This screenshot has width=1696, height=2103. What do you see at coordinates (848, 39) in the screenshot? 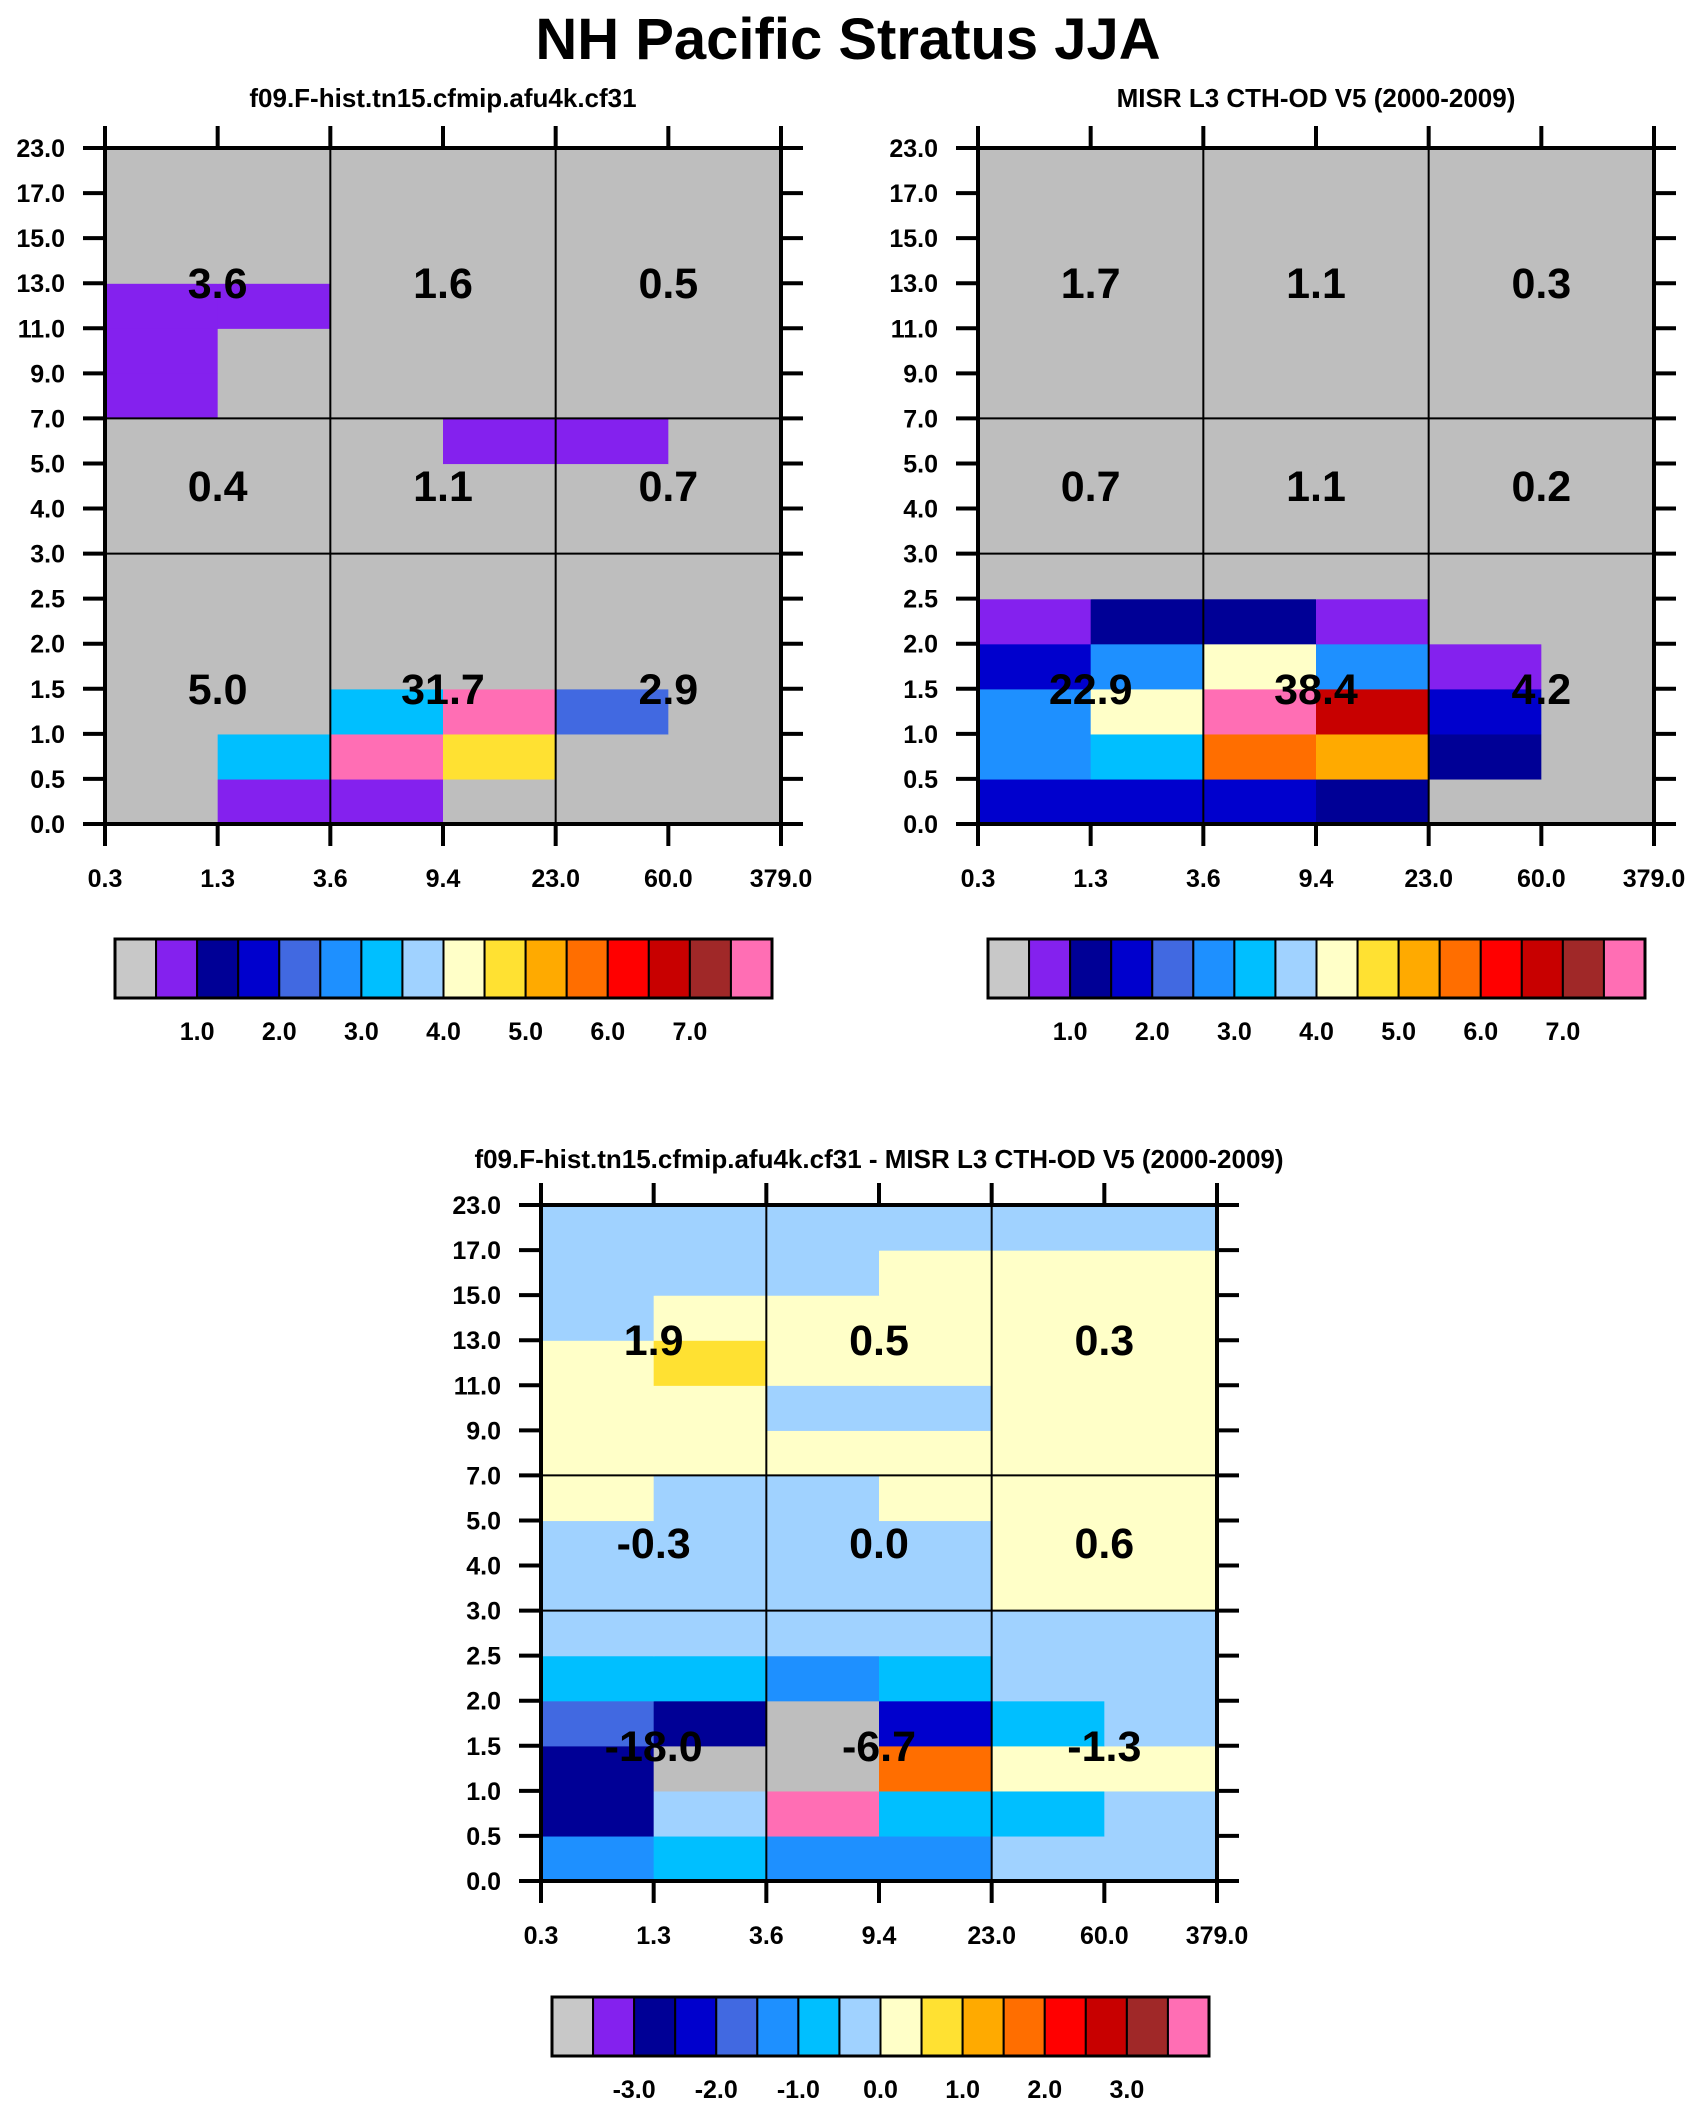
I see `figure-title: NH Pacific Stratus JJA` at bounding box center [848, 39].